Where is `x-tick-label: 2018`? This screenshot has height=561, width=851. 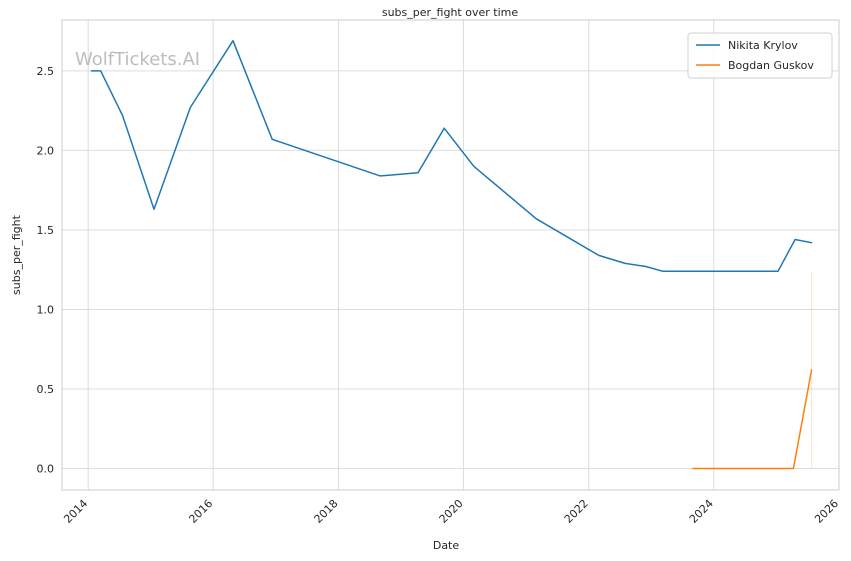
x-tick-label: 2018 is located at coordinates (326, 511).